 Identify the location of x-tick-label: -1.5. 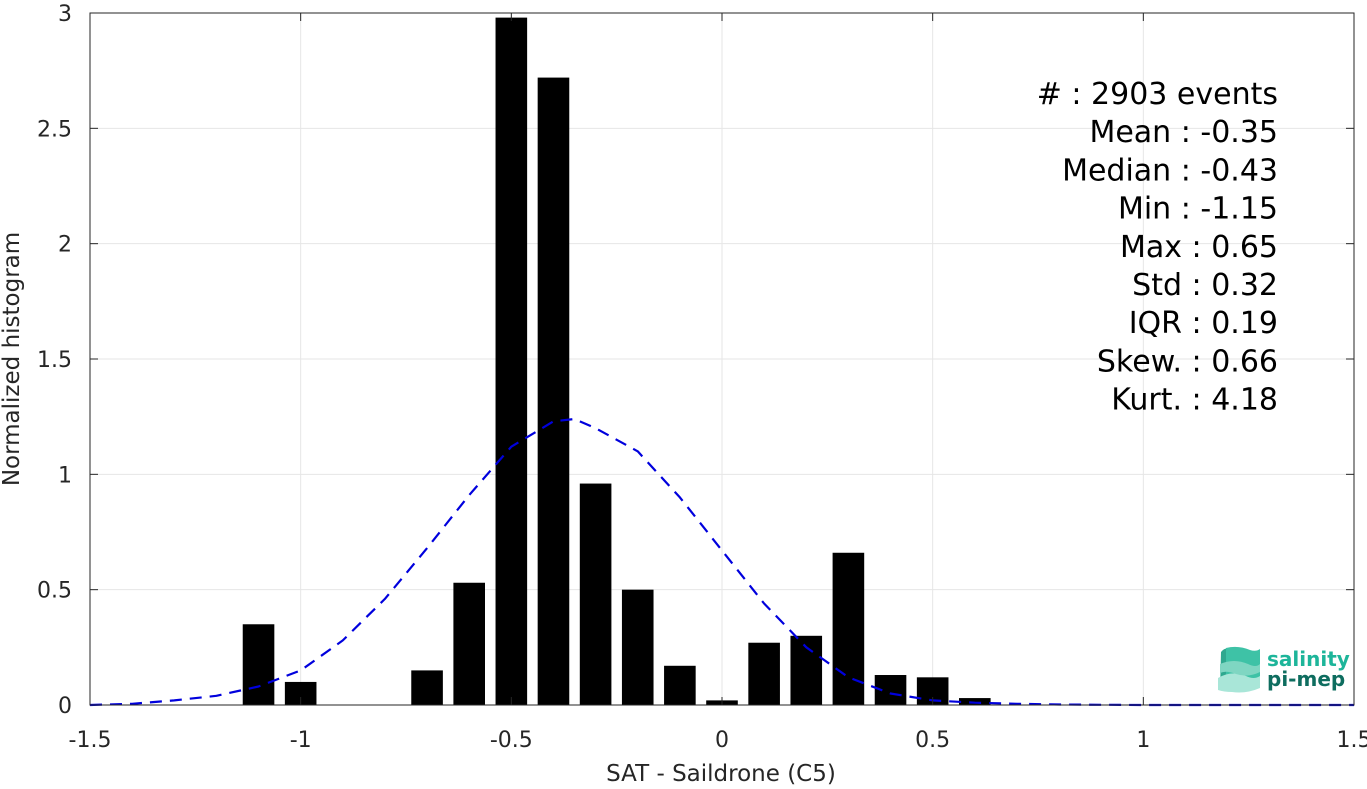
(90, 740).